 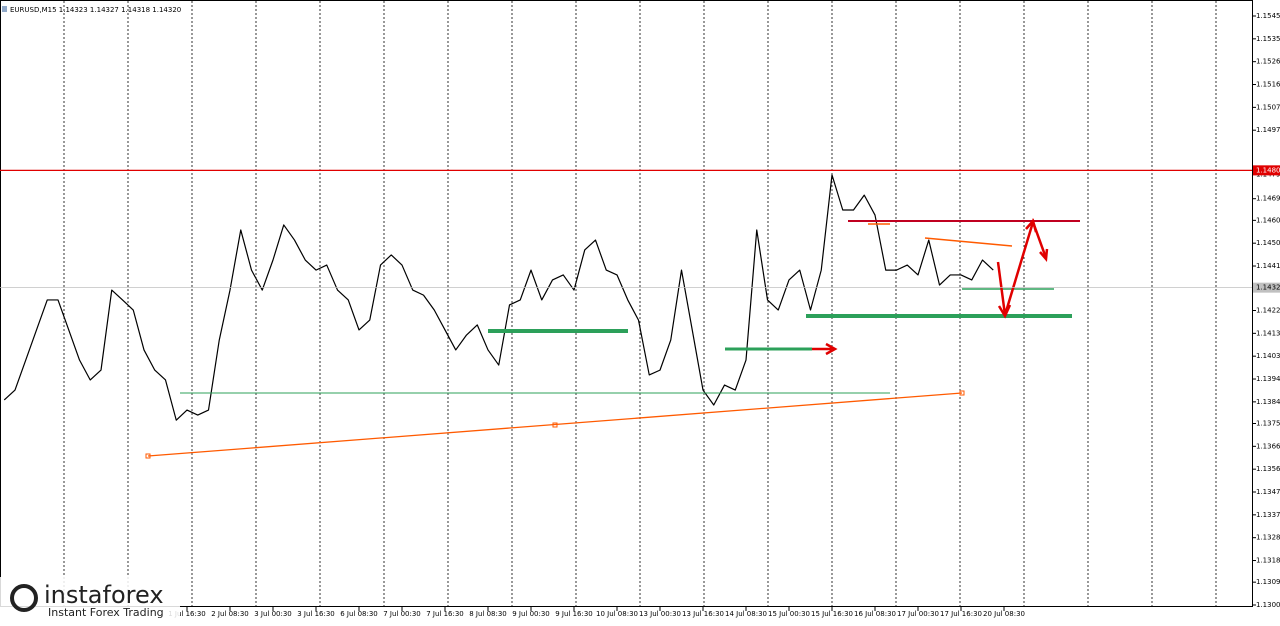 I want to click on y-tick-label: 1.14410, so click(x=1268, y=266).